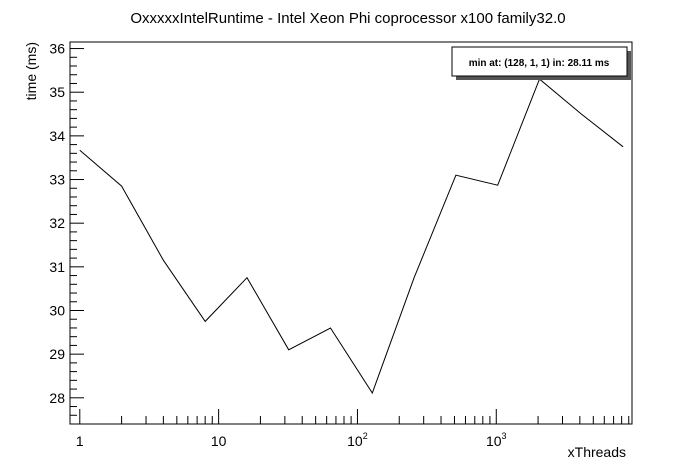 The width and height of the screenshot is (696, 472). I want to click on min-annotation: min at: (128, 1, 1) in: 28.11 ms, so click(539, 63).